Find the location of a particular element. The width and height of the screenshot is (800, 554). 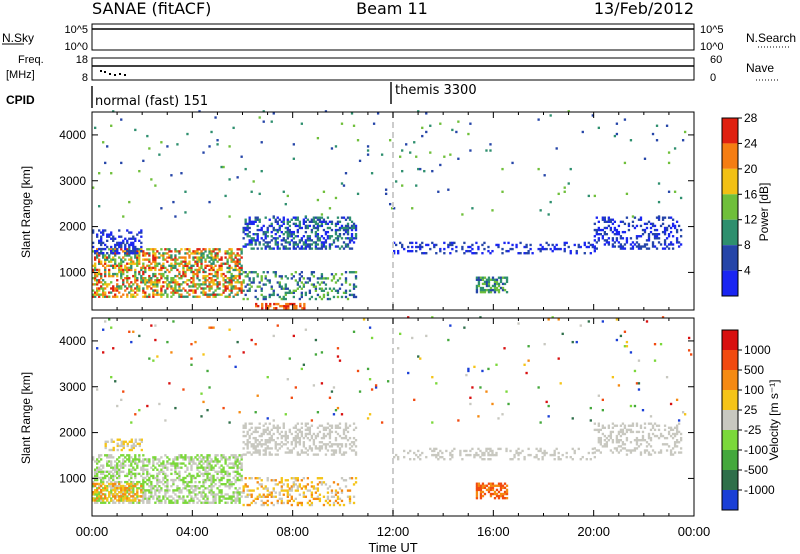

power-ylabel: Slant Range [km] is located at coordinates (26, 212).